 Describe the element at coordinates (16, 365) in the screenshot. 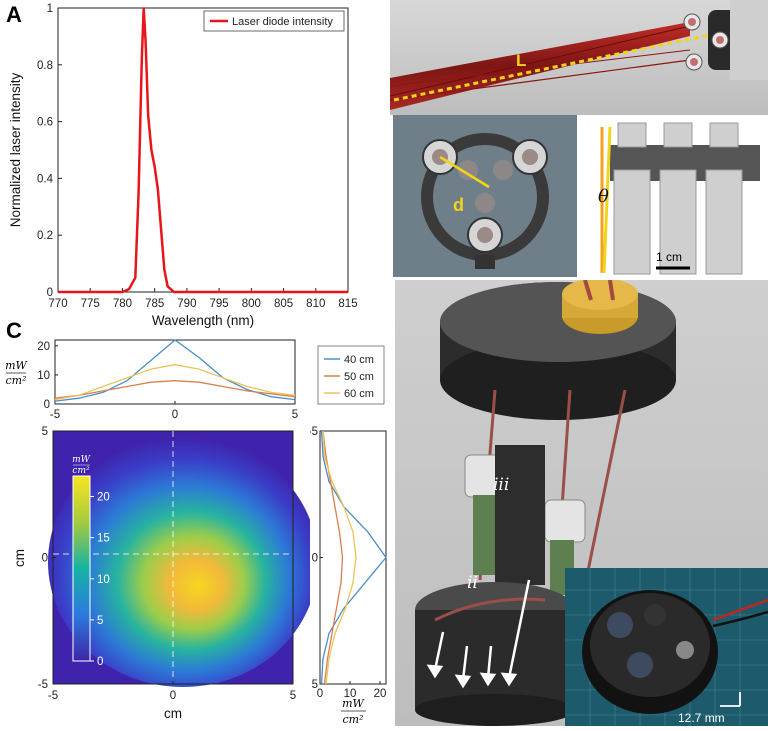

I see `top-unit-num: mW` at that location.